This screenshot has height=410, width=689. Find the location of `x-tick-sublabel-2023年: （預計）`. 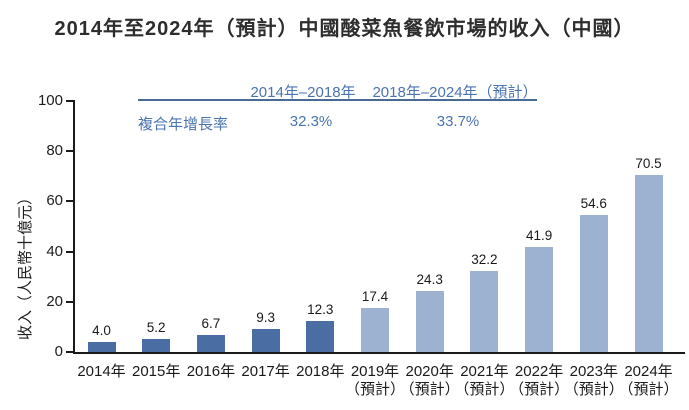

x-tick-sublabel-2023年: （預計） is located at coordinates (593, 389).